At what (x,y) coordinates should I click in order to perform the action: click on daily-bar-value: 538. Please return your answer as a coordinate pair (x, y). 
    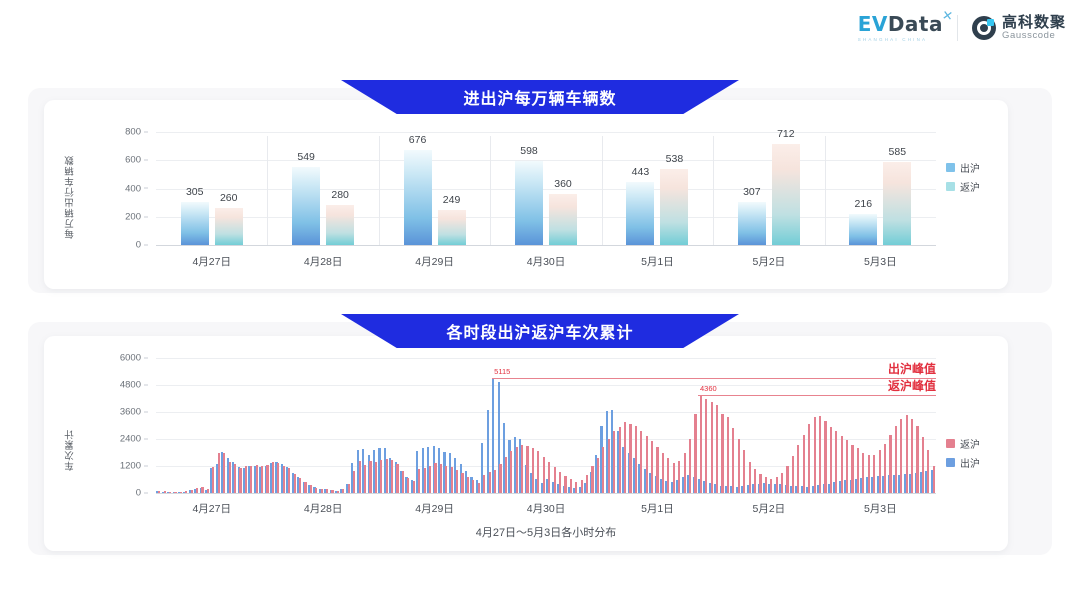
    Looking at the image, I should click on (674, 159).